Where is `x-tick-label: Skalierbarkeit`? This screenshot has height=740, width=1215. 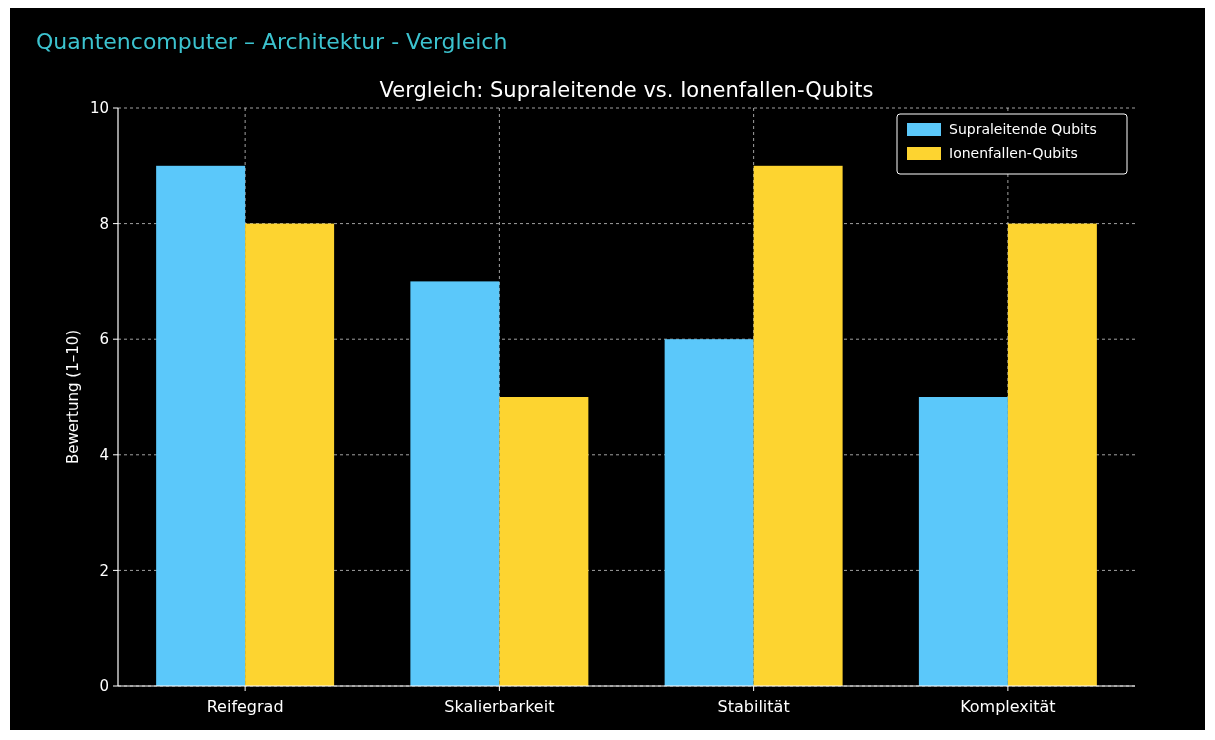 x-tick-label: Skalierbarkeit is located at coordinates (499, 706).